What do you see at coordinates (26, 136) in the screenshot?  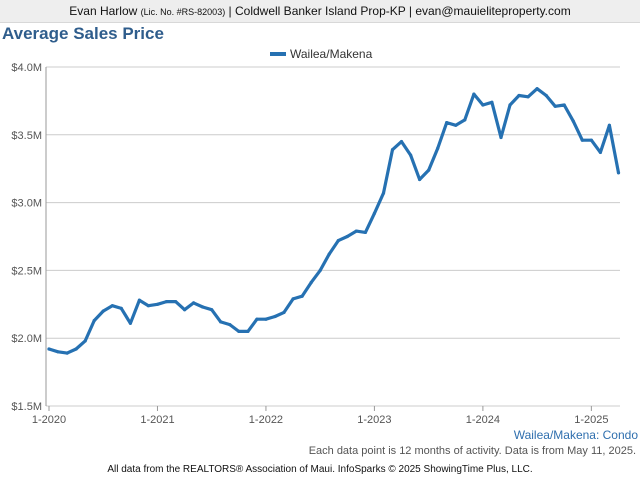 I see `y-tick-label: $3.5M` at bounding box center [26, 136].